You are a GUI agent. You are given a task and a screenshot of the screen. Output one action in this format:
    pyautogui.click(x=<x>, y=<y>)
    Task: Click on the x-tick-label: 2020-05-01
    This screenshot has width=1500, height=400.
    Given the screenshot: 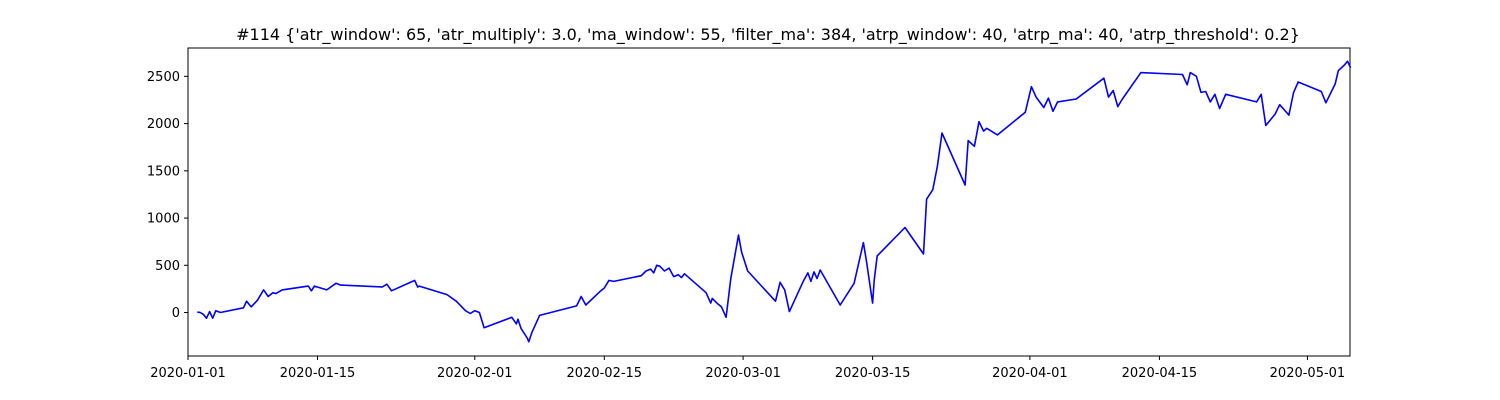 What is the action you would take?
    pyautogui.click(x=1308, y=373)
    